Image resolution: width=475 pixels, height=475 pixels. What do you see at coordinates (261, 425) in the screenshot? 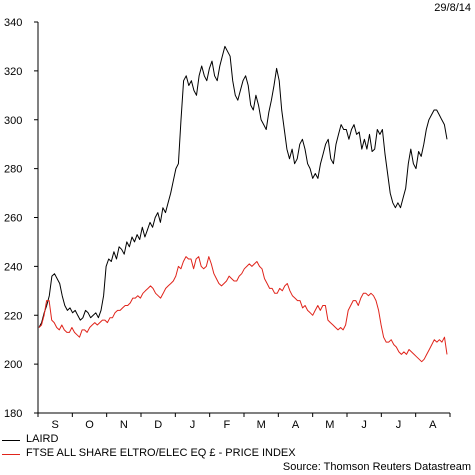
I see `x-tick-label-6: M` at bounding box center [261, 425].